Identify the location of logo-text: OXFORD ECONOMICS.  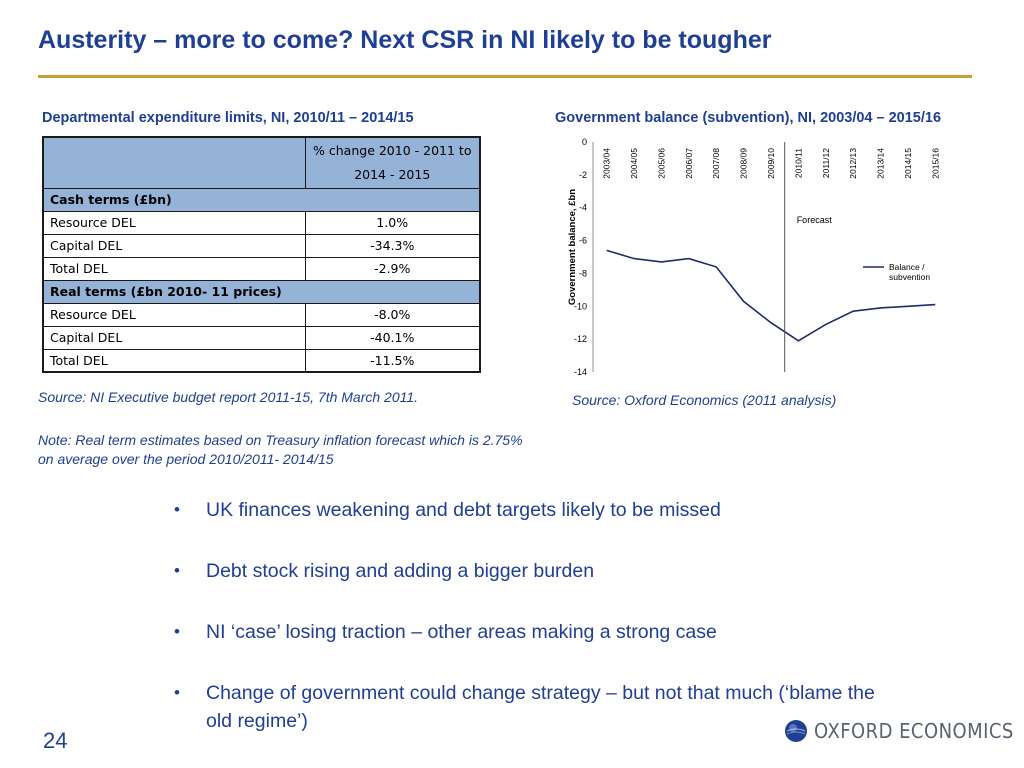
(914, 731).